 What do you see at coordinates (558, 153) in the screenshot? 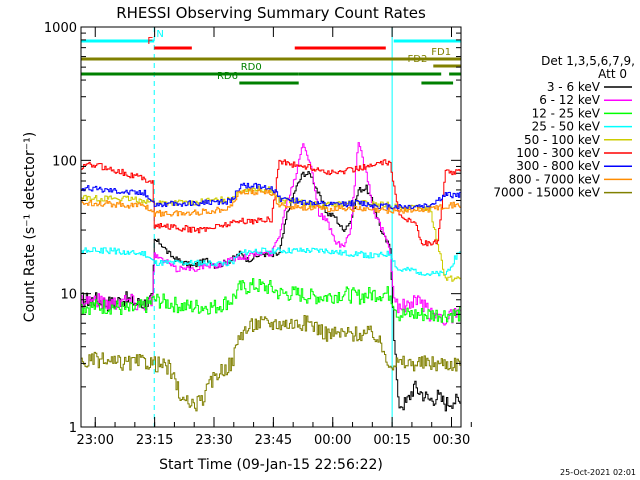
I see `legend-label-100-300-kev: 100 - 300 keV` at bounding box center [558, 153].